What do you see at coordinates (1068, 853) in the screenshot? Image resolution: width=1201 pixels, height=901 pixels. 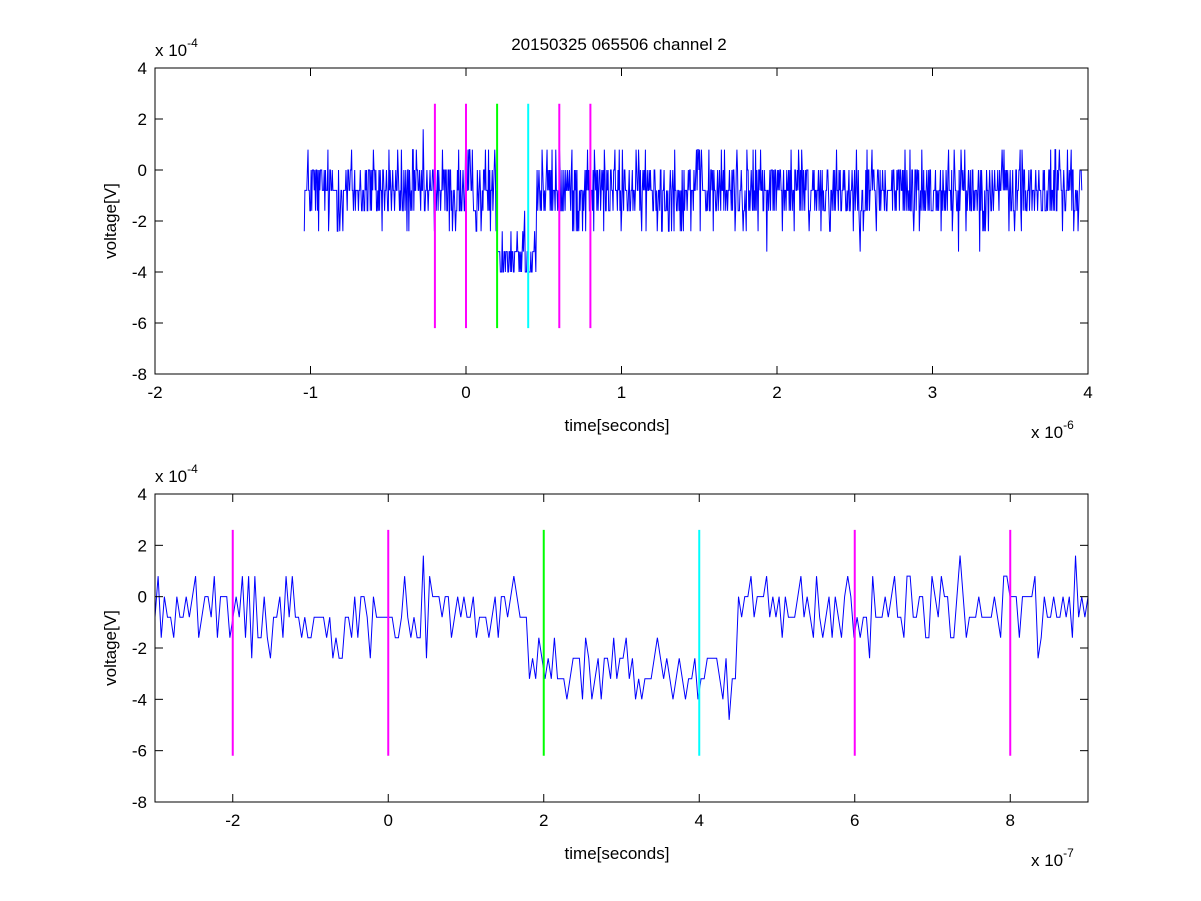 I see `x-exponent-value-bottom: -7` at bounding box center [1068, 853].